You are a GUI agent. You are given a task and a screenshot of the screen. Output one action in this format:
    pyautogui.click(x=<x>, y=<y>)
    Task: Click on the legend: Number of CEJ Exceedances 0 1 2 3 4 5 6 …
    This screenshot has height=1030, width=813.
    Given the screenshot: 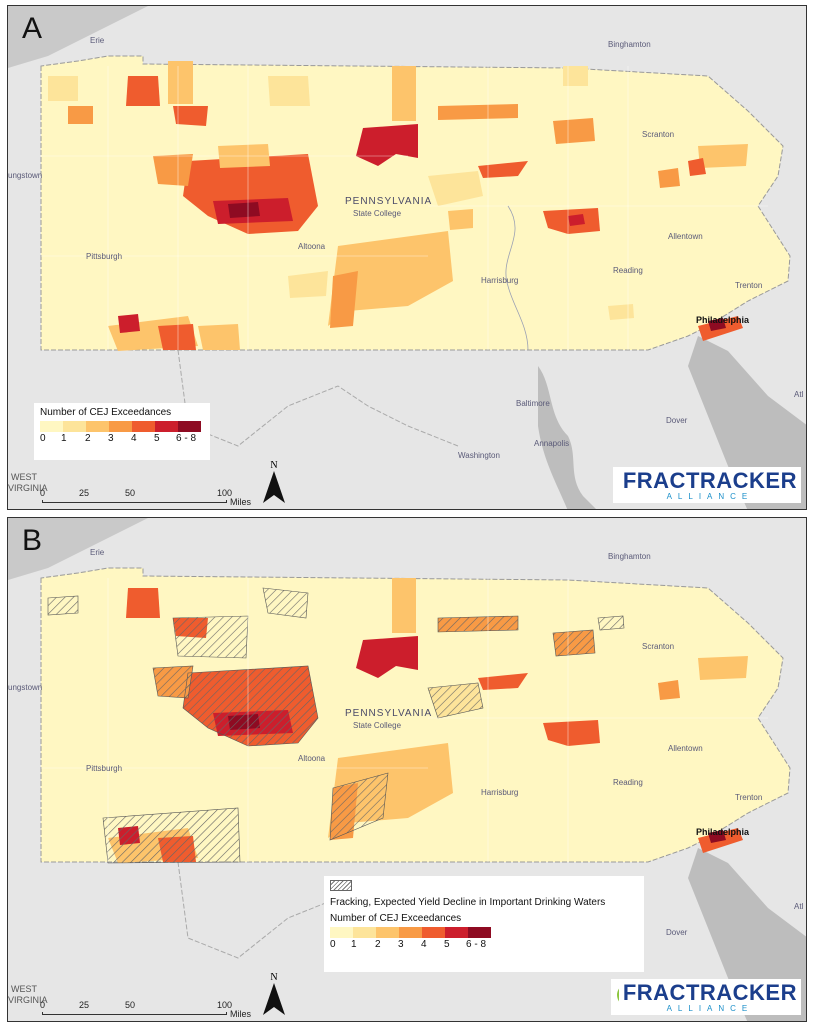 What is the action you would take?
    pyautogui.click(x=122, y=431)
    